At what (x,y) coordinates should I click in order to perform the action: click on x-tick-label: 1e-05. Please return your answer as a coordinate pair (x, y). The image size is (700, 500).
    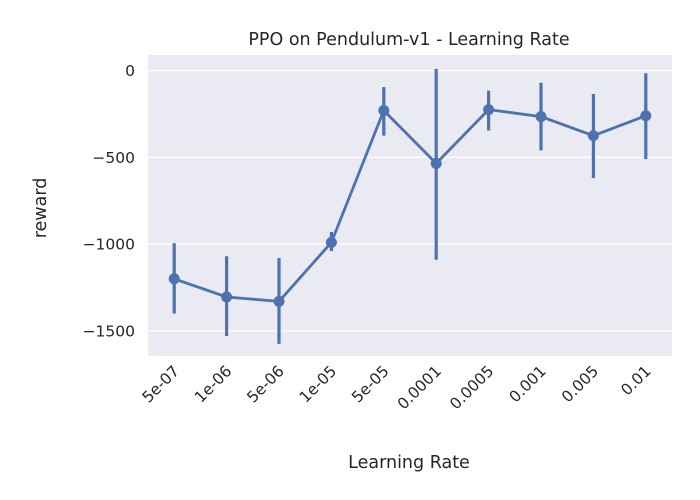
    Looking at the image, I should click on (318, 384).